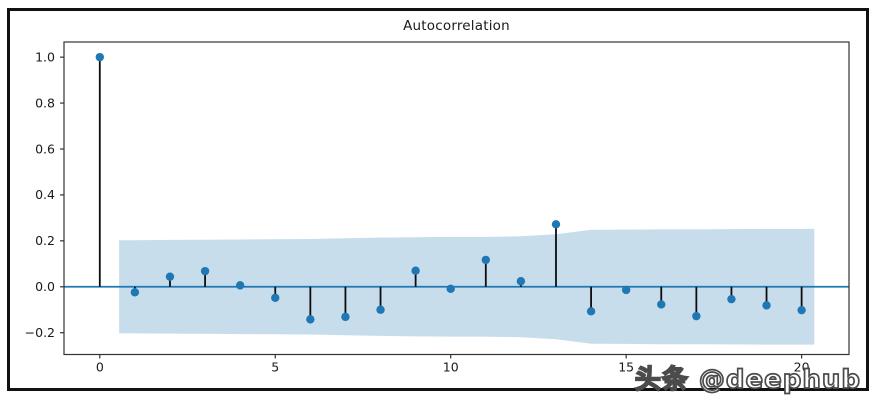 This screenshot has width=875, height=402. I want to click on watermark: 头条 @deephub, so click(747, 380).